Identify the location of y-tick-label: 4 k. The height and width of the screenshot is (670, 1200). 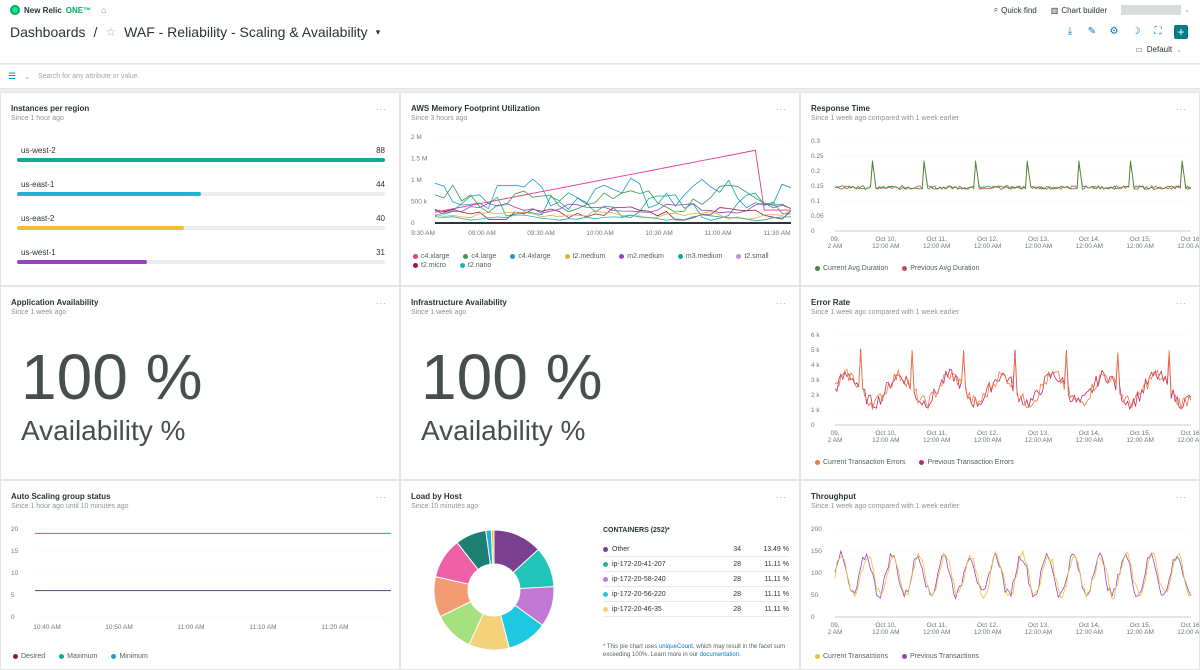
(815, 365).